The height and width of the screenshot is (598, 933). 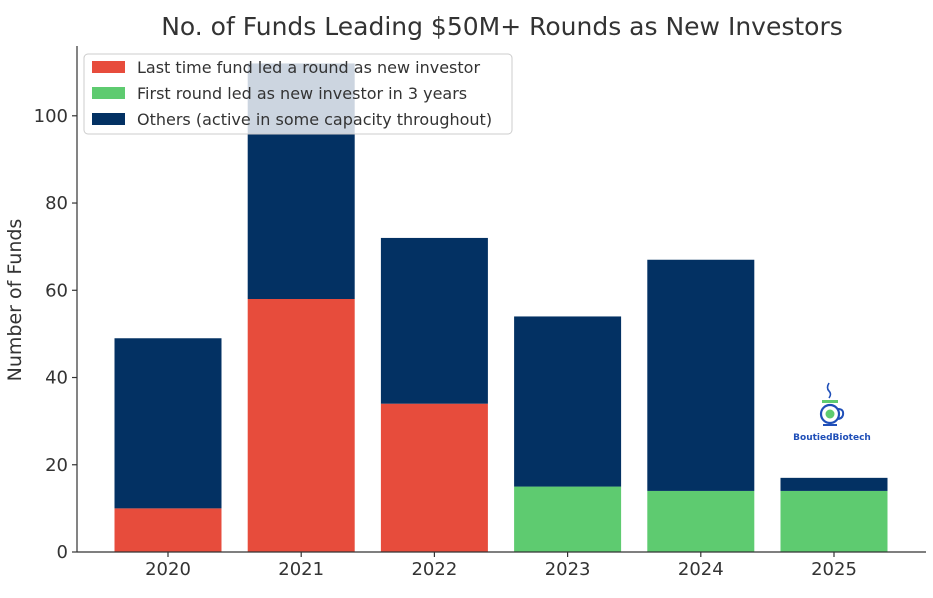 I want to click on y-tick-label: 20, so click(x=56, y=465).